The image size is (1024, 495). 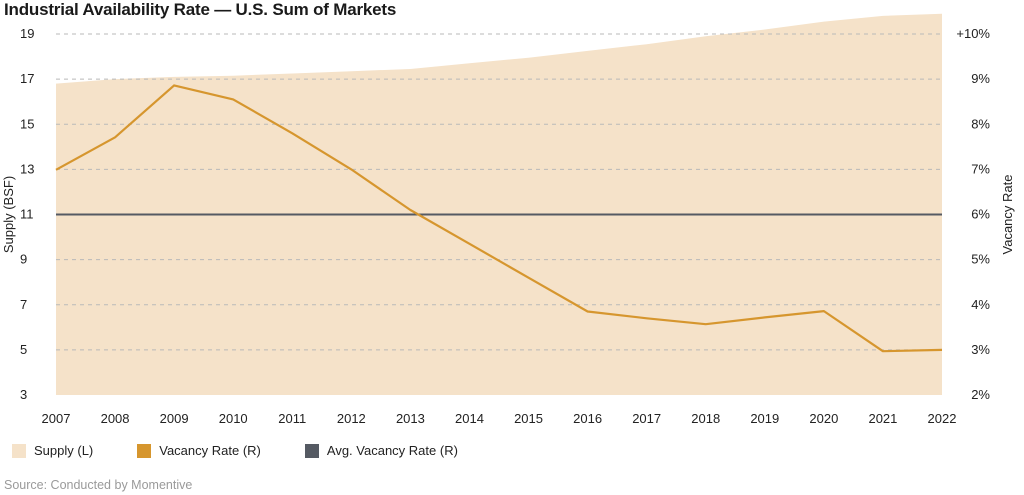 What do you see at coordinates (27, 214) in the screenshot?
I see `y-left-tick-label: 11` at bounding box center [27, 214].